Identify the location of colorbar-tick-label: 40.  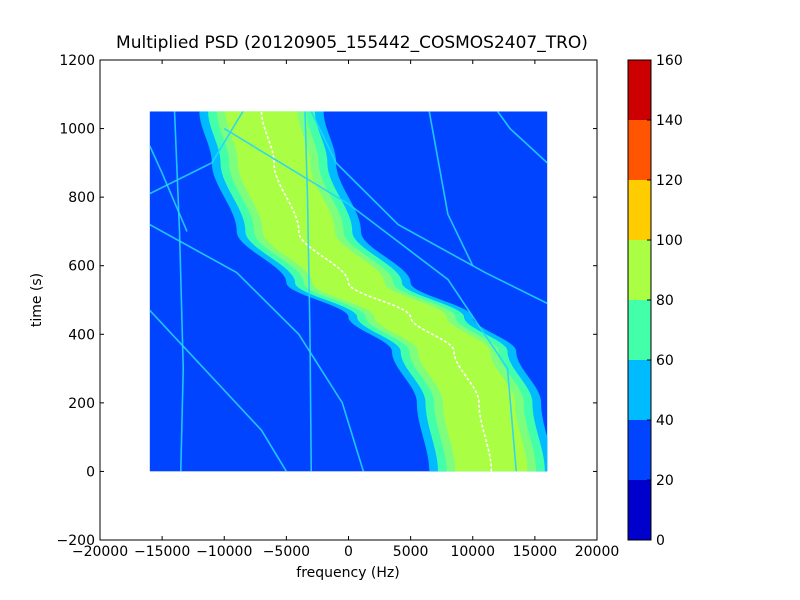
(665, 421).